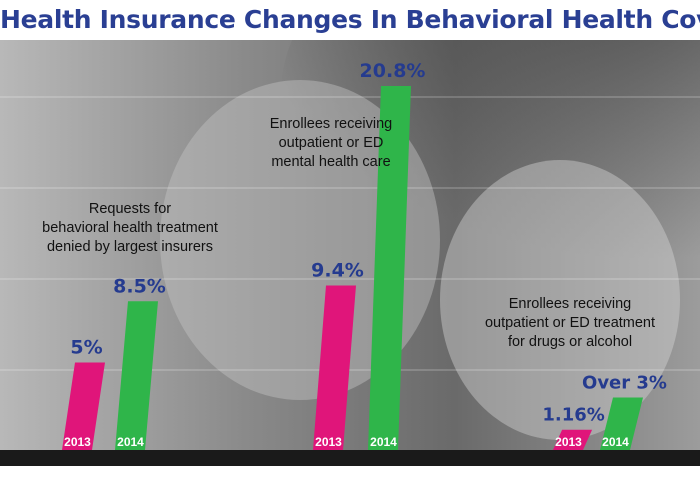 This screenshot has width=700, height=490. Describe the element at coordinates (130, 209) in the screenshot. I see `annotation-line: Requests for` at that location.